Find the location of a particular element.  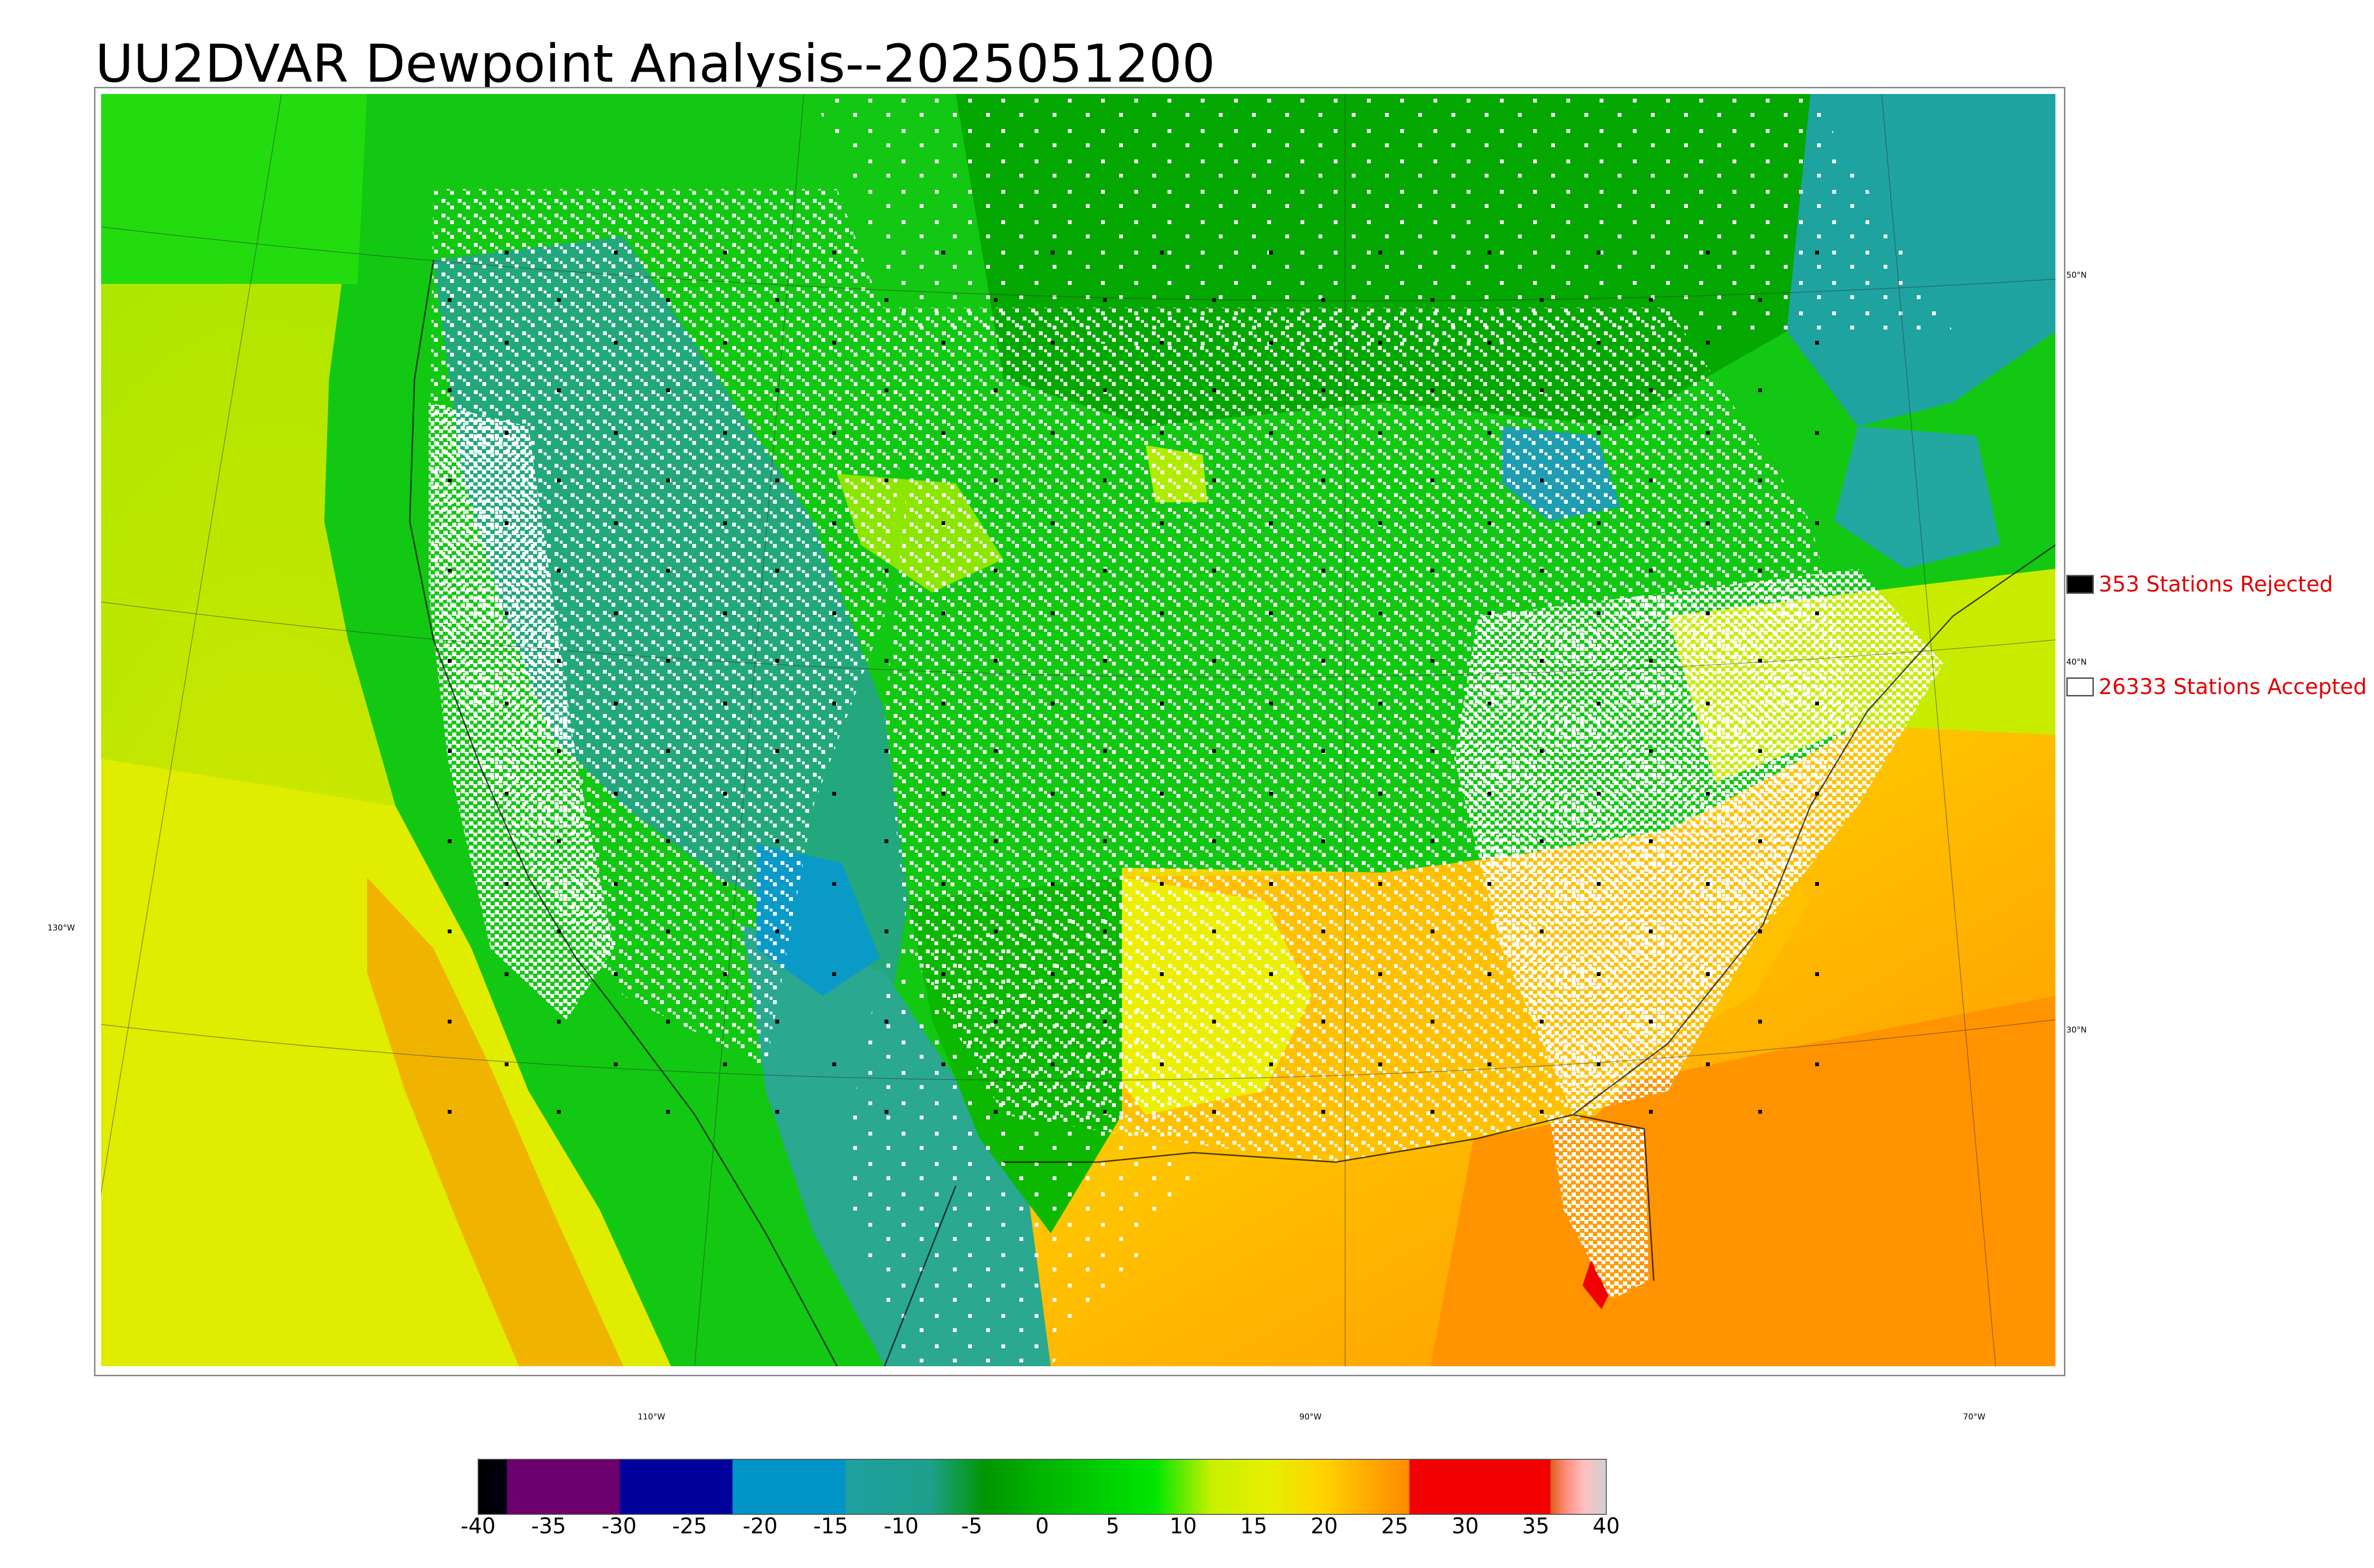

colorbar-tick-label: 10 is located at coordinates (1183, 1526).